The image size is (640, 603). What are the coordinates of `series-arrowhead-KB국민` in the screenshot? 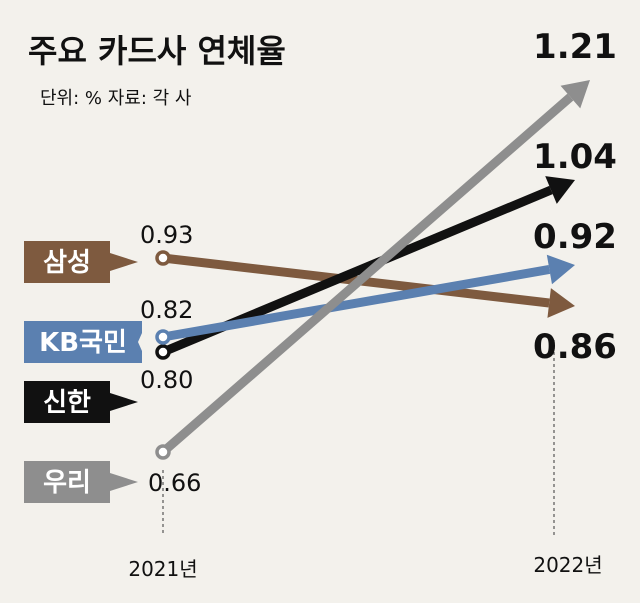 It's located at (560, 269).